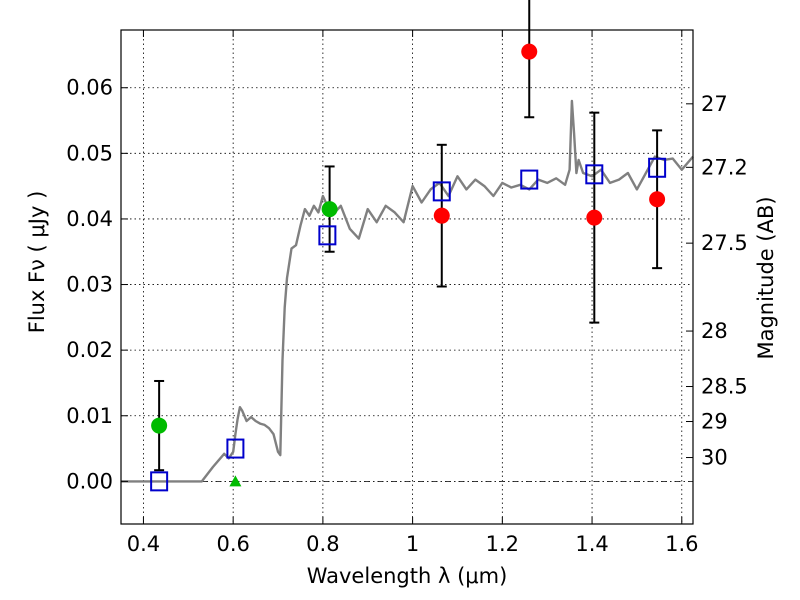 This screenshot has width=800, height=600. Describe the element at coordinates (232, 544) in the screenshot. I see `x-tick-label: 0.6` at that location.